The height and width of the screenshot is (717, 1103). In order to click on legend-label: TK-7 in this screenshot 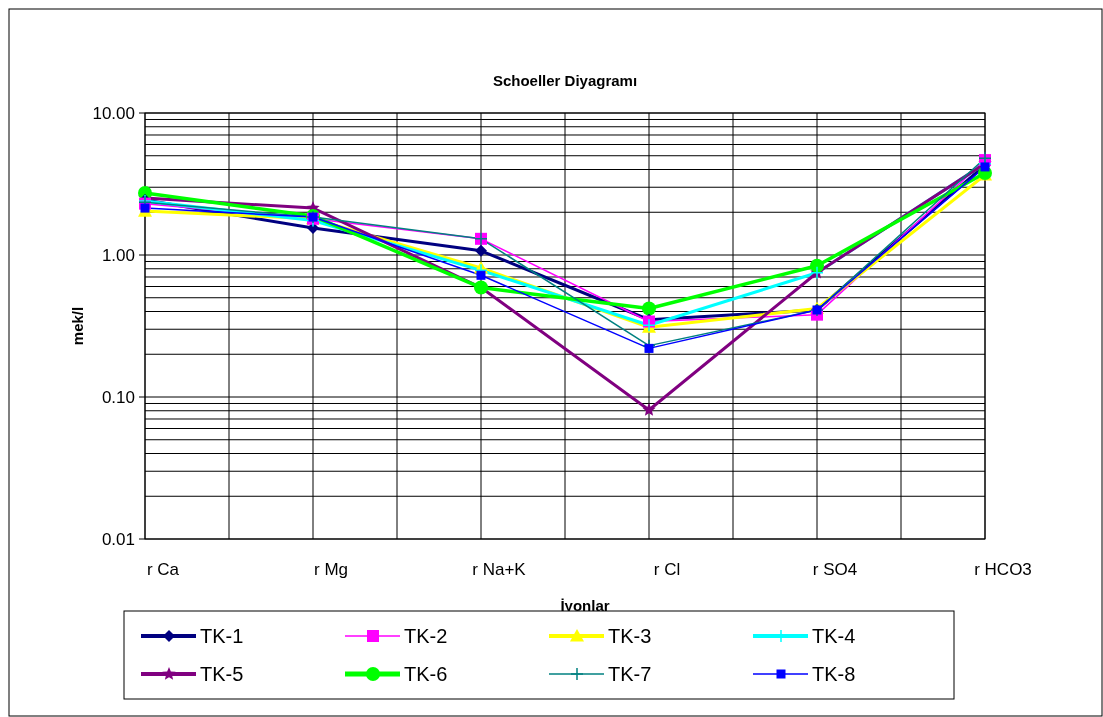, I will do `click(630, 674)`.